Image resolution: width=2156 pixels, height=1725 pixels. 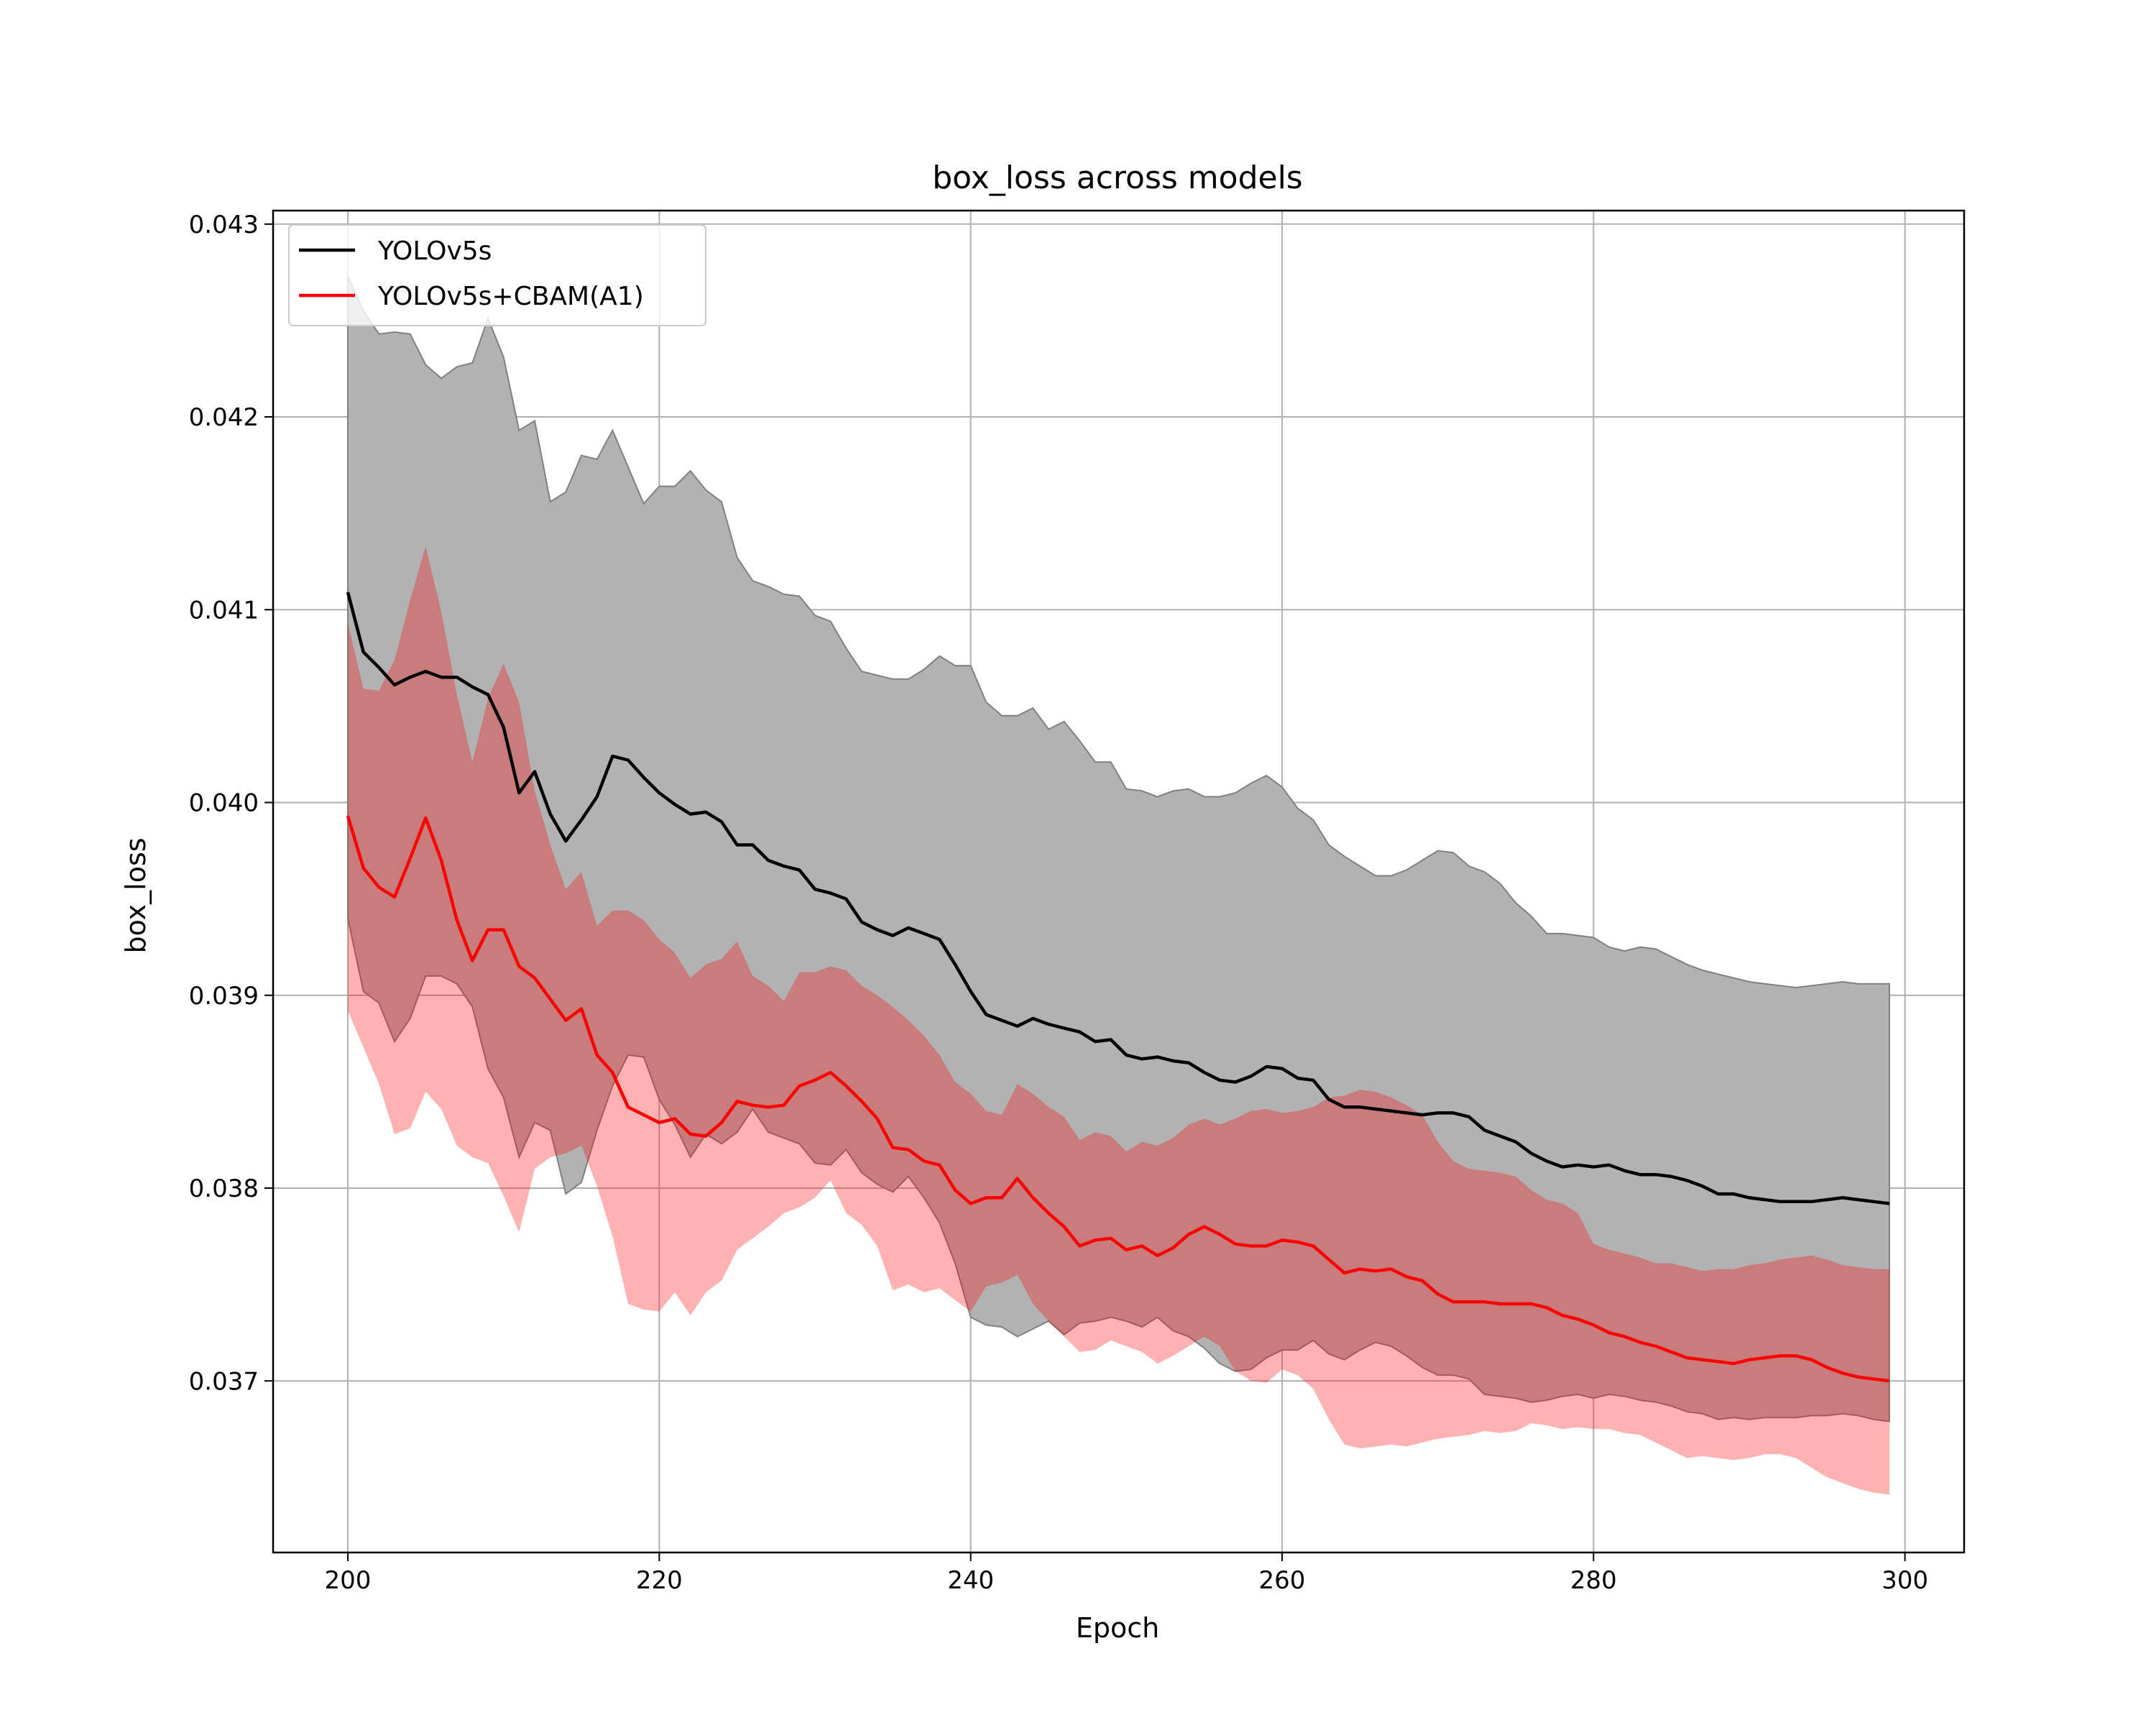 I want to click on legend-label-1: YOLOv5s+CBAM(A1), so click(x=510, y=296).